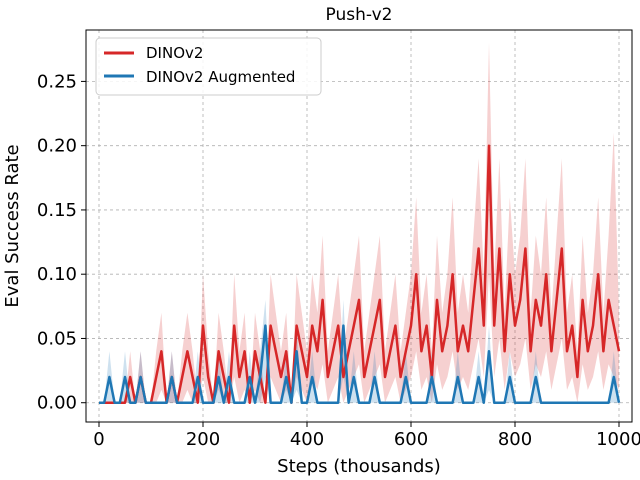  Describe the element at coordinates (57, 403) in the screenshot. I see `y-tick-label: 0.00` at that location.